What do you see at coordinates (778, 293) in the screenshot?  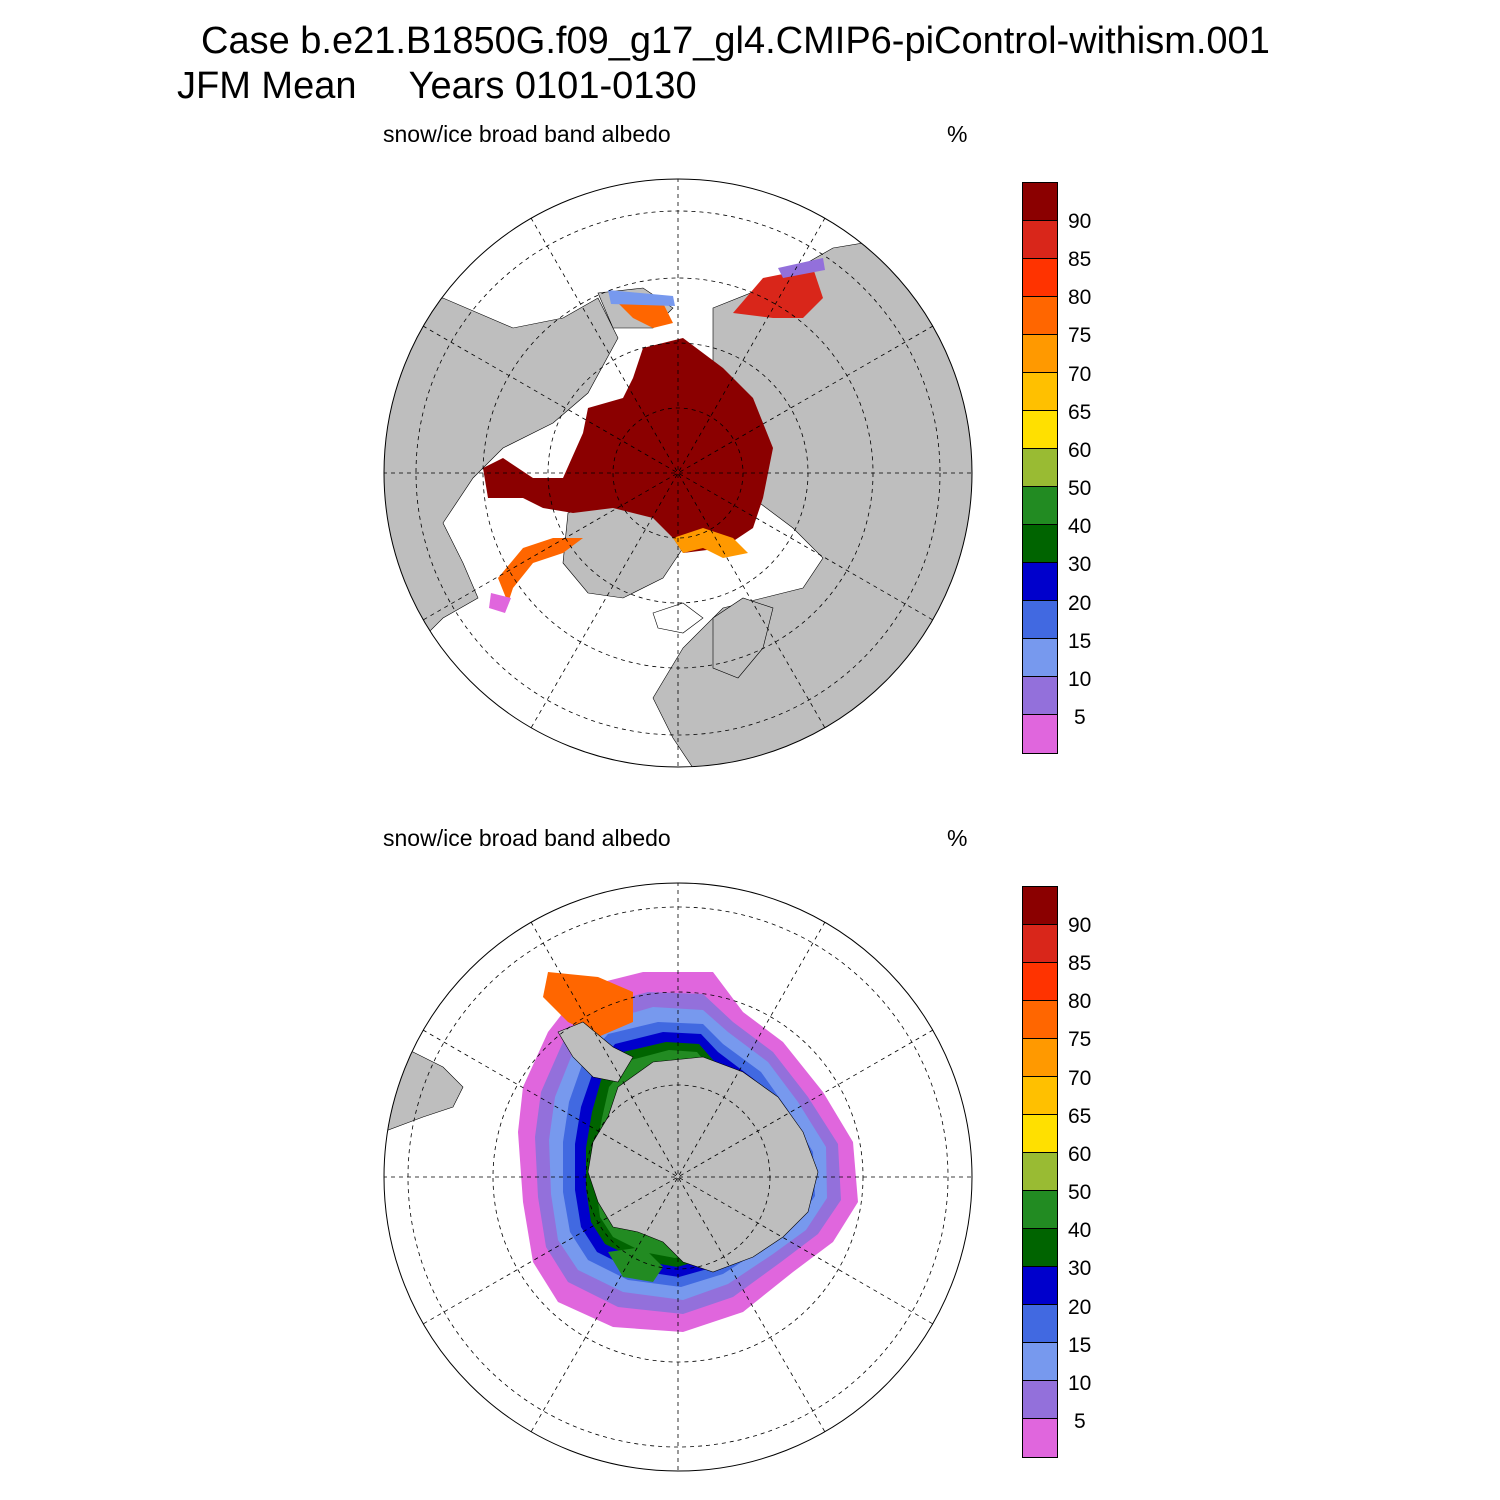 I see `sea-ice-okhotsk` at bounding box center [778, 293].